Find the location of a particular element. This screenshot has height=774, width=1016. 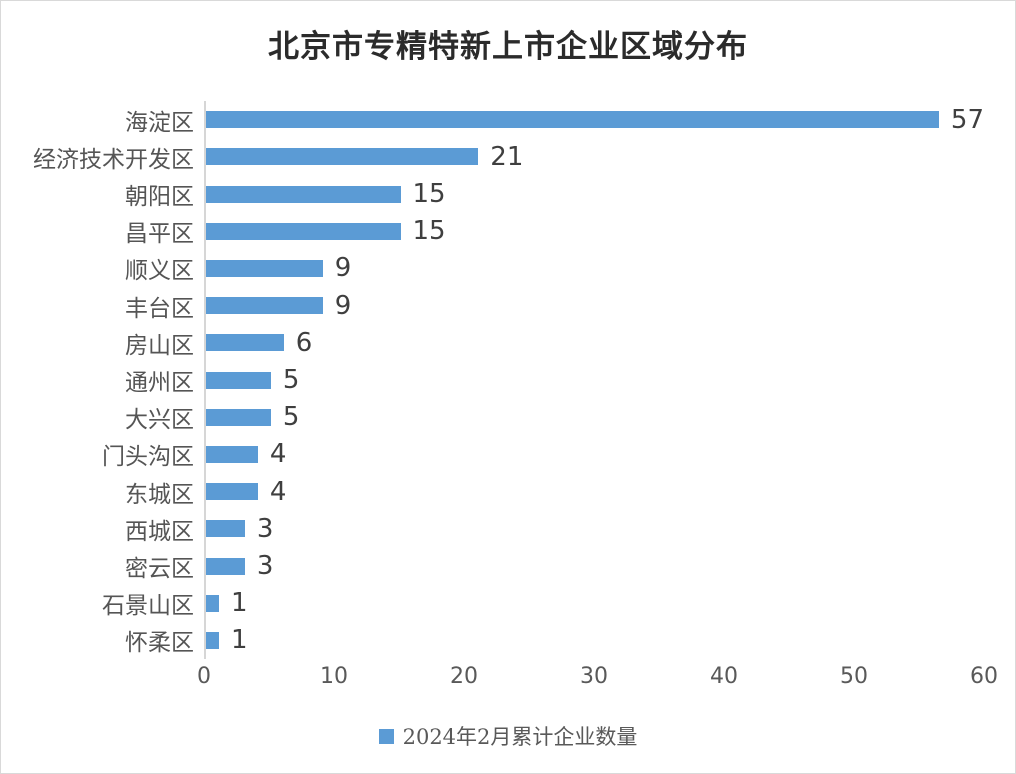

x-tick-label: 30 is located at coordinates (594, 676).